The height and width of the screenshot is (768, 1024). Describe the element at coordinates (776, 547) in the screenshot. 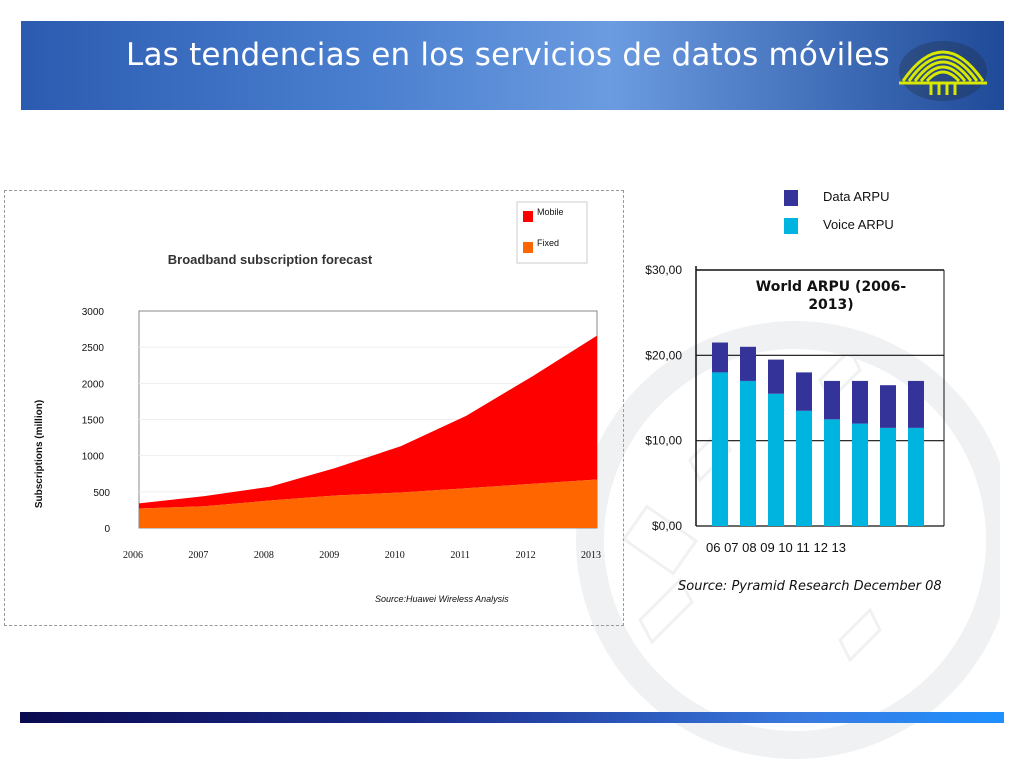

I see `x-axis-category-labels: 06 07 08 09 10 11 12 13` at that location.